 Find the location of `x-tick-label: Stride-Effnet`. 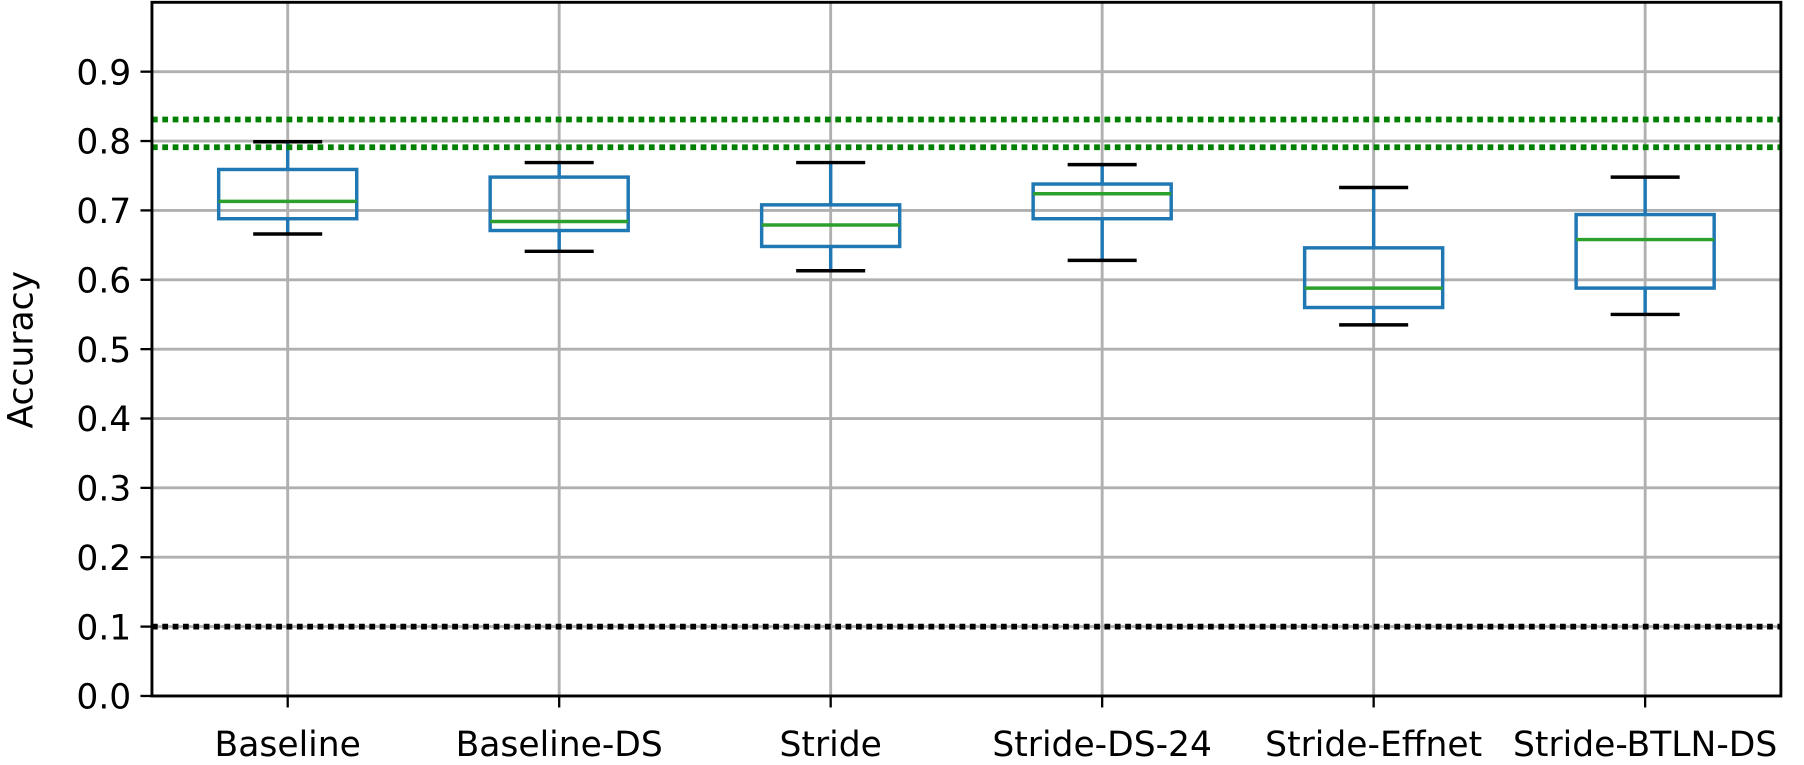

x-tick-label: Stride-Effnet is located at coordinates (1373, 745).